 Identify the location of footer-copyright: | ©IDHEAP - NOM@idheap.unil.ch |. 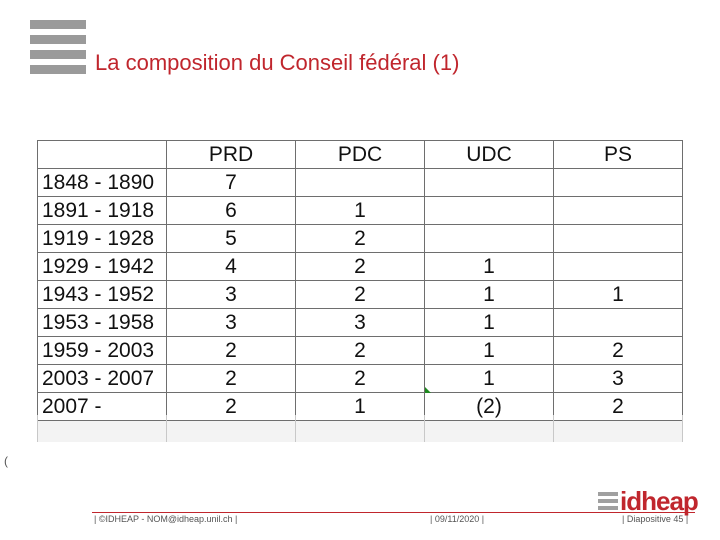
(166, 519).